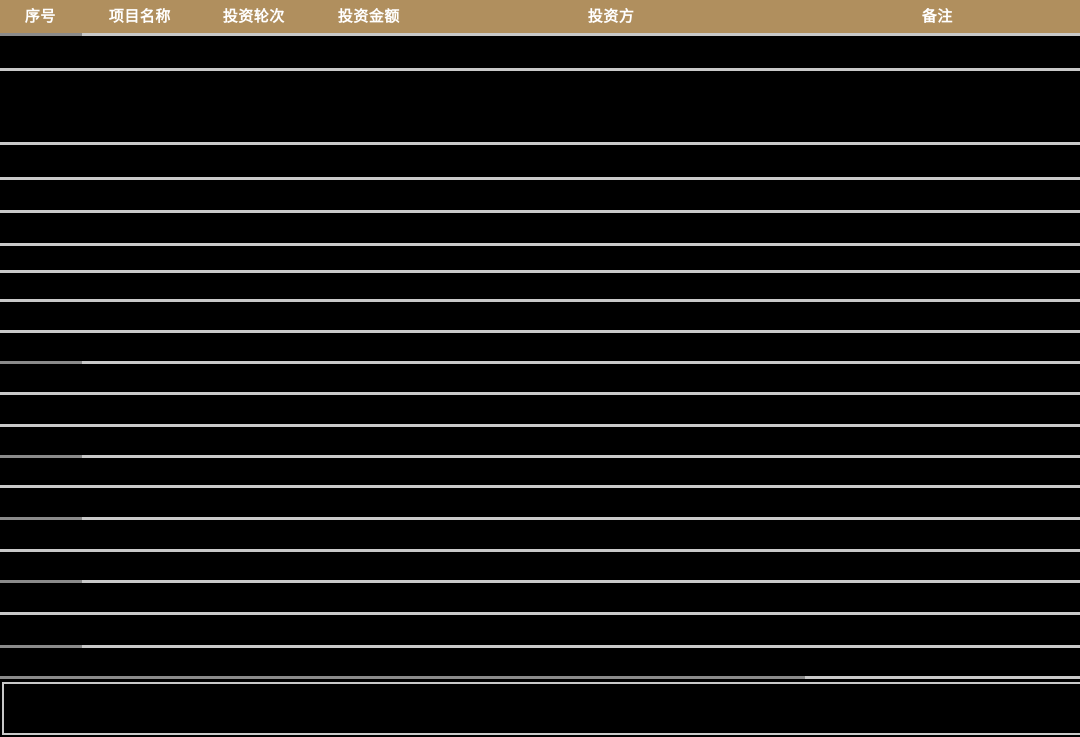 Image resolution: width=1080 pixels, height=737 pixels. Describe the element at coordinates (938, 16) in the screenshot. I see `column-header-remarks: 备注` at that location.